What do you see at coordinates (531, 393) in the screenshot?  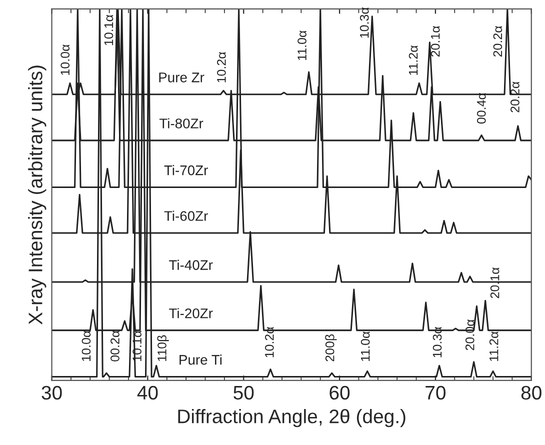 I see `x-tick-label: 80` at bounding box center [531, 393].